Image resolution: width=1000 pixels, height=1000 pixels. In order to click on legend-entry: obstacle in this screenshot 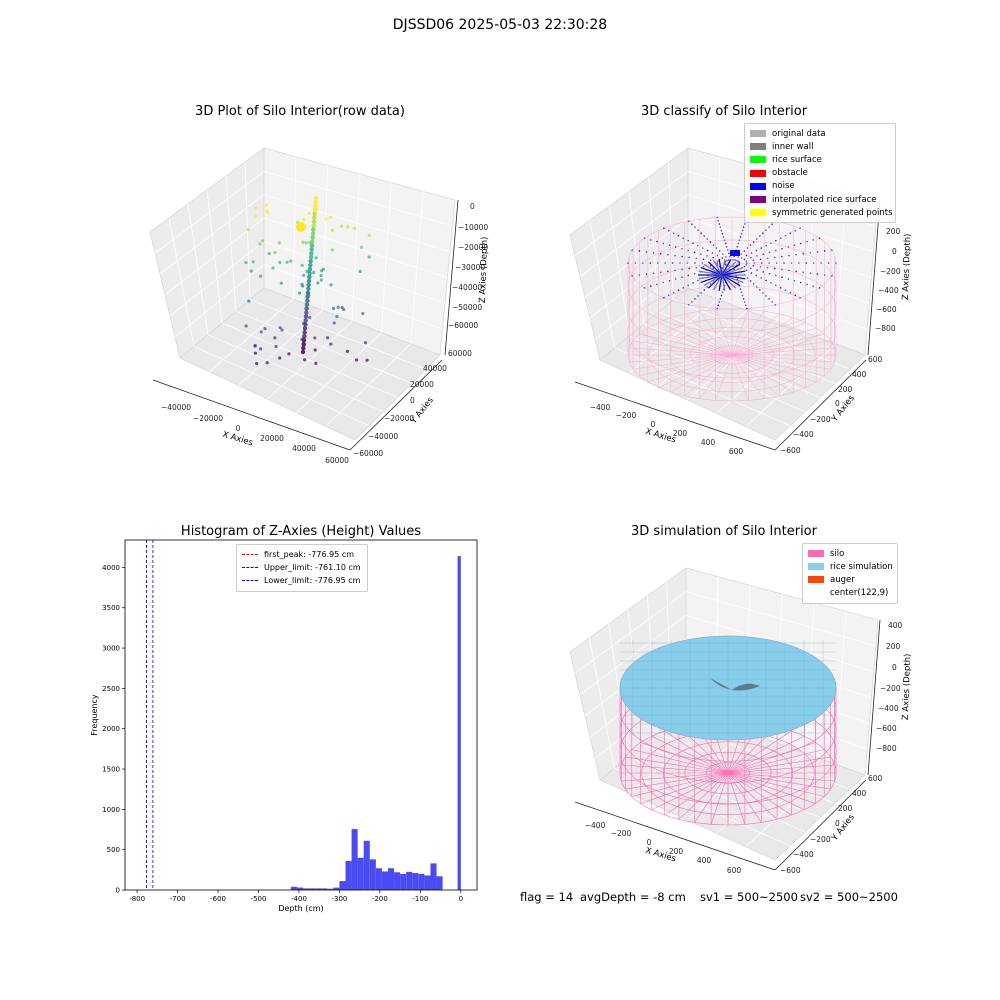, I will do `click(820, 173)`.